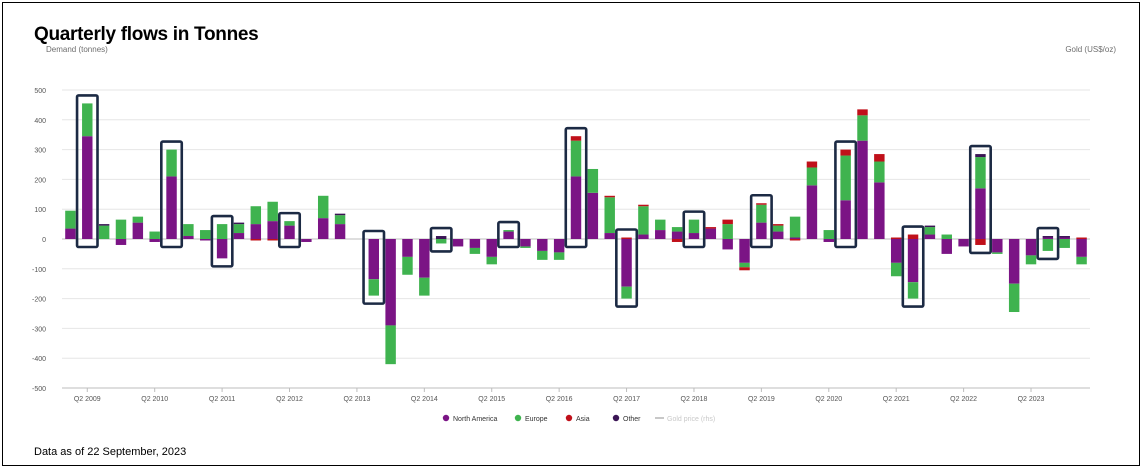 The height and width of the screenshot is (470, 1144). I want to click on y-tick-label: 400, so click(40, 121).